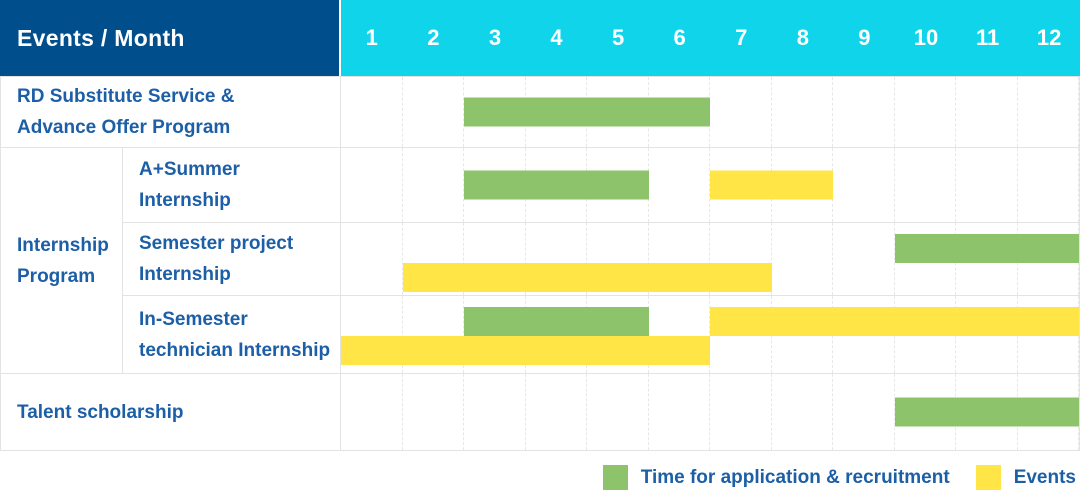  What do you see at coordinates (926, 37) in the screenshot?
I see `month-header-cell: 10` at bounding box center [926, 37].